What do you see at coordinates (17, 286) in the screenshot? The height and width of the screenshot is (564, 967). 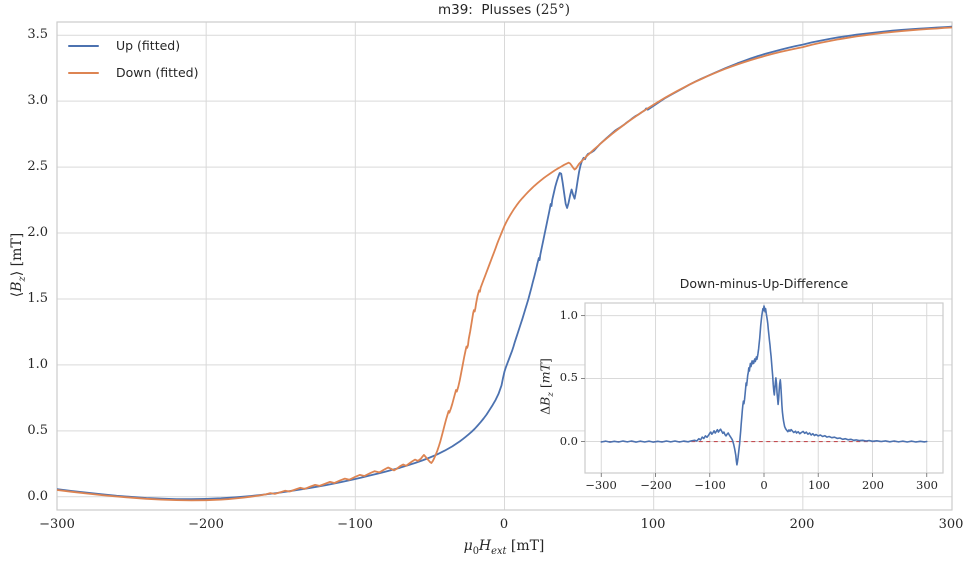 I see `y-axis-label-symbol: B` at bounding box center [17, 286].